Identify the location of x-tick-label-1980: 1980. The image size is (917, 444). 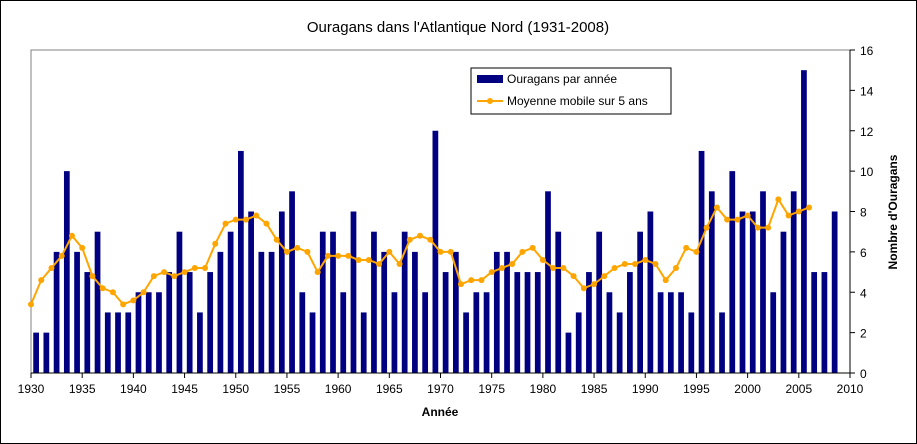
(543, 389).